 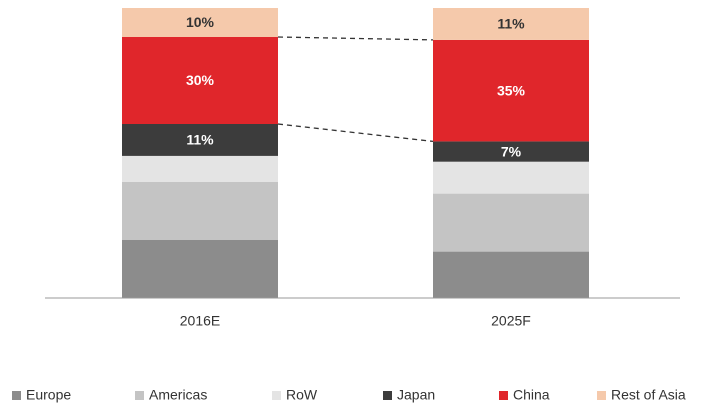 I want to click on data-label: 10%, so click(x=200, y=22).